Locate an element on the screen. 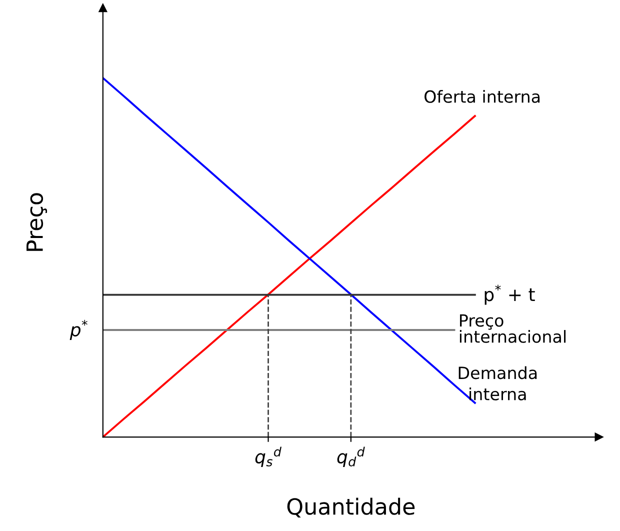  series-label: Oferta interna is located at coordinates (482, 96).